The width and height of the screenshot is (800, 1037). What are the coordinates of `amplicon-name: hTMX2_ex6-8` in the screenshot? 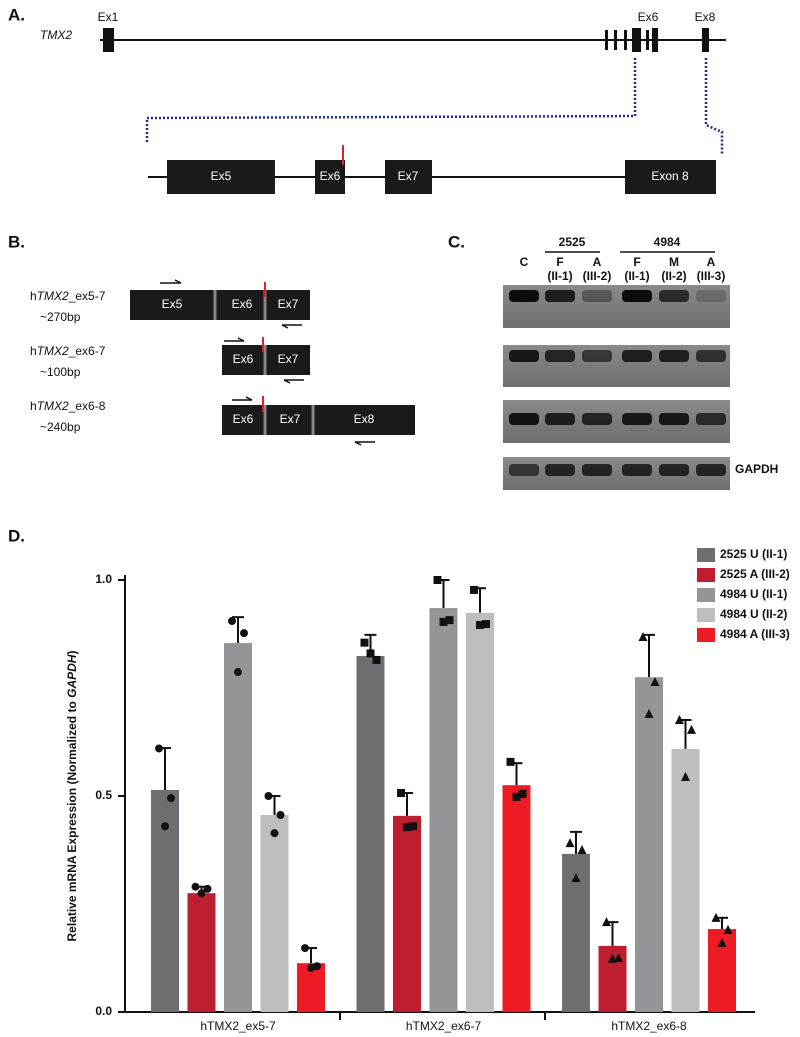 It's located at (68, 406).